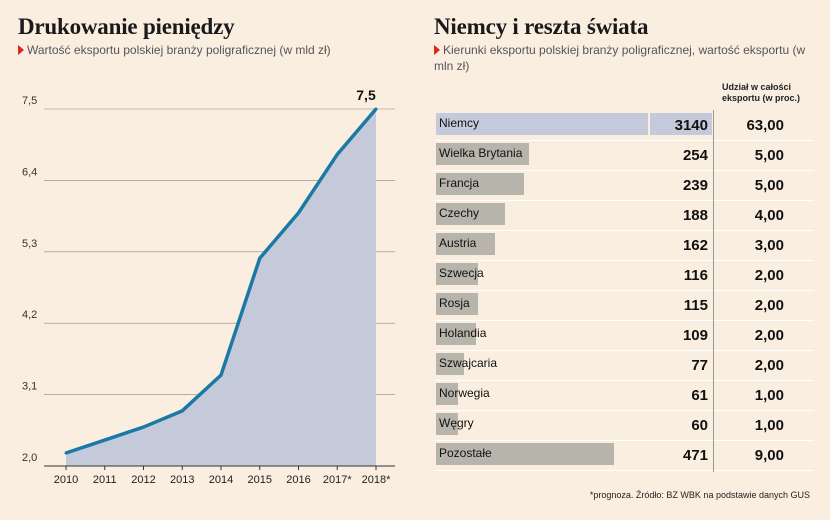 Image resolution: width=830 pixels, height=520 pixels. I want to click on x-tick-label: 2011, so click(105, 480).